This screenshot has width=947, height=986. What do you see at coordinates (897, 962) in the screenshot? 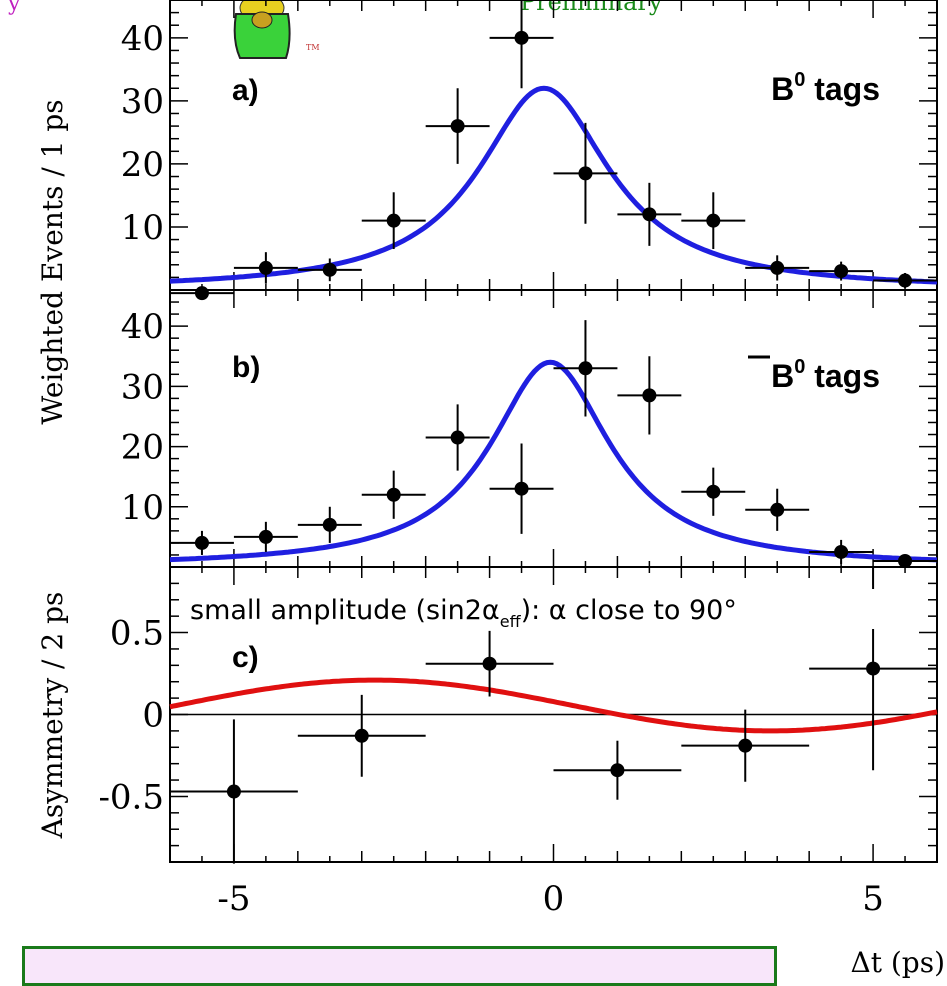
I see `x-axis-label: Δt (ps)` at bounding box center [897, 962].